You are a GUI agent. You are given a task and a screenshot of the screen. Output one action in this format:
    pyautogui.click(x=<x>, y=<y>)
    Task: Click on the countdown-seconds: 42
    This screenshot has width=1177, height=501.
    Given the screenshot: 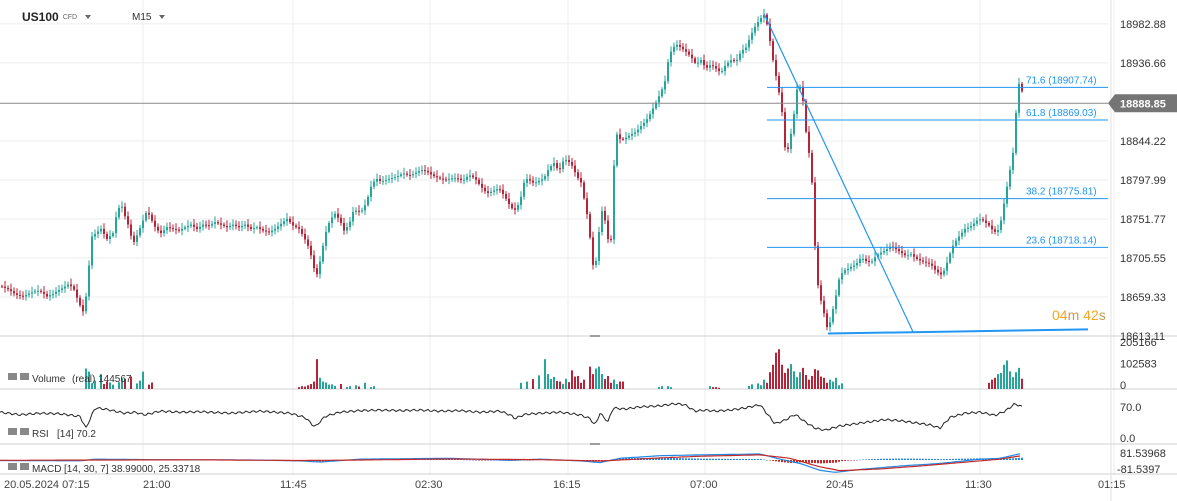 What is the action you would take?
    pyautogui.click(x=1089, y=315)
    